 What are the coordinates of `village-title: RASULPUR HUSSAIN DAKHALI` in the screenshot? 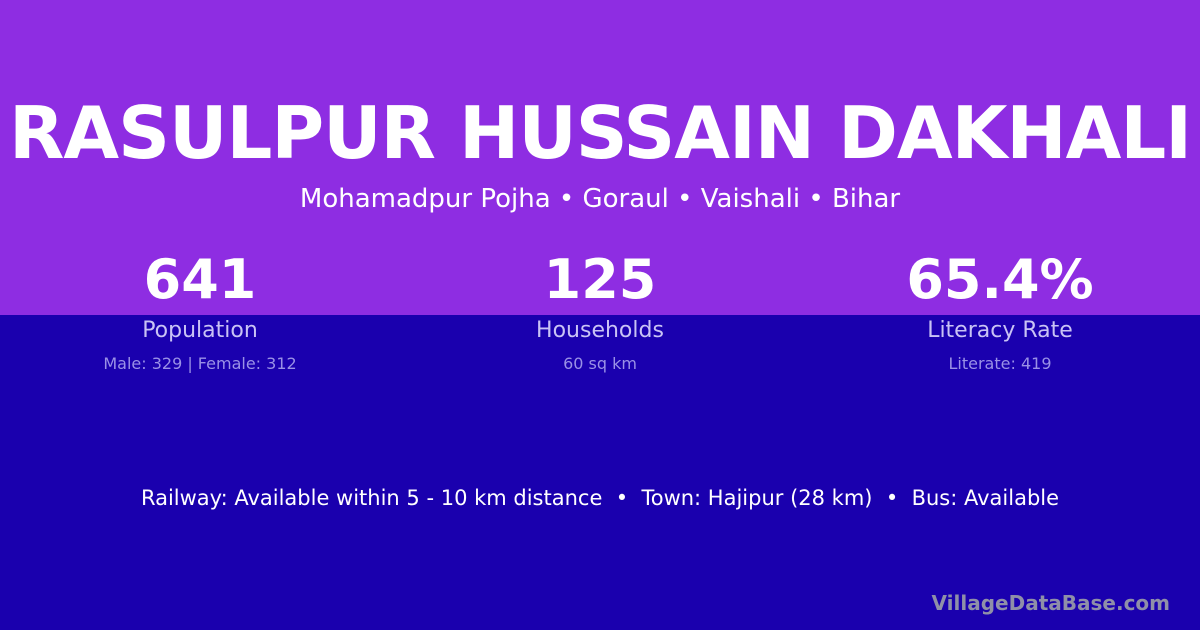 It's located at (600, 133).